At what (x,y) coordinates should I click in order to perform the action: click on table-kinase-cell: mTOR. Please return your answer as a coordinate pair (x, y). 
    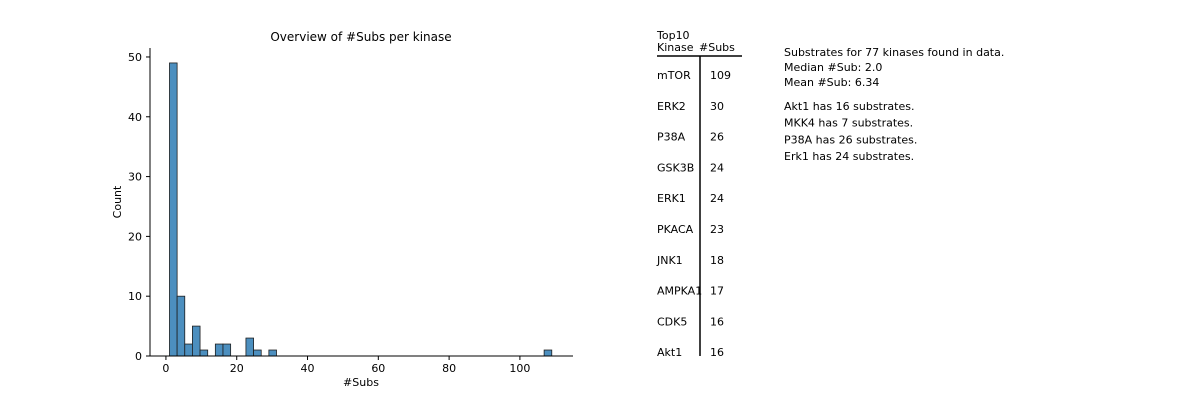
    Looking at the image, I should click on (674, 75).